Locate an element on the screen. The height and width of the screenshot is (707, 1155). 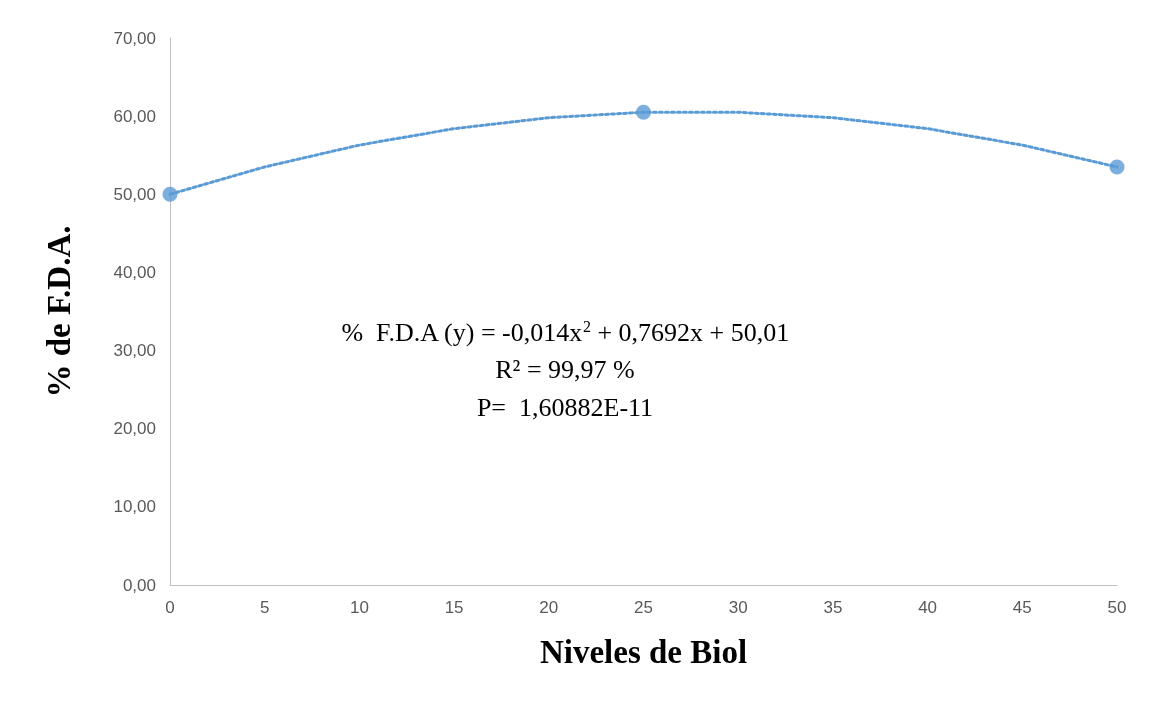
y-tick-label: 50,00 is located at coordinates (134, 194).